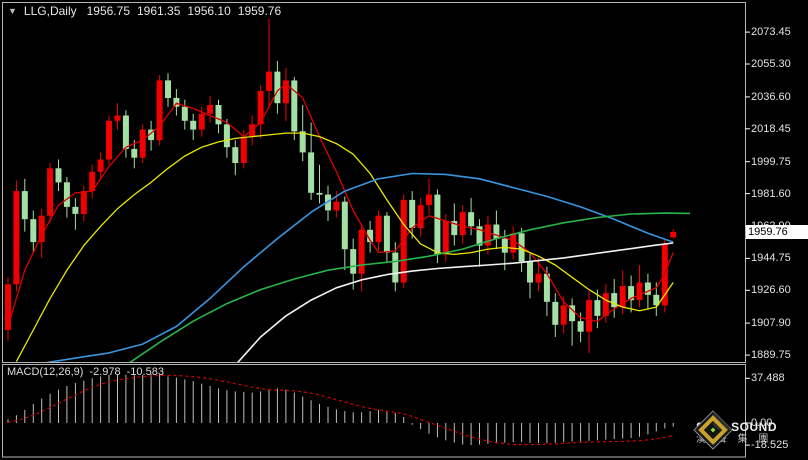 Image resolution: width=808 pixels, height=460 pixels. I want to click on macd-tick-label: 37.488, so click(768, 378).